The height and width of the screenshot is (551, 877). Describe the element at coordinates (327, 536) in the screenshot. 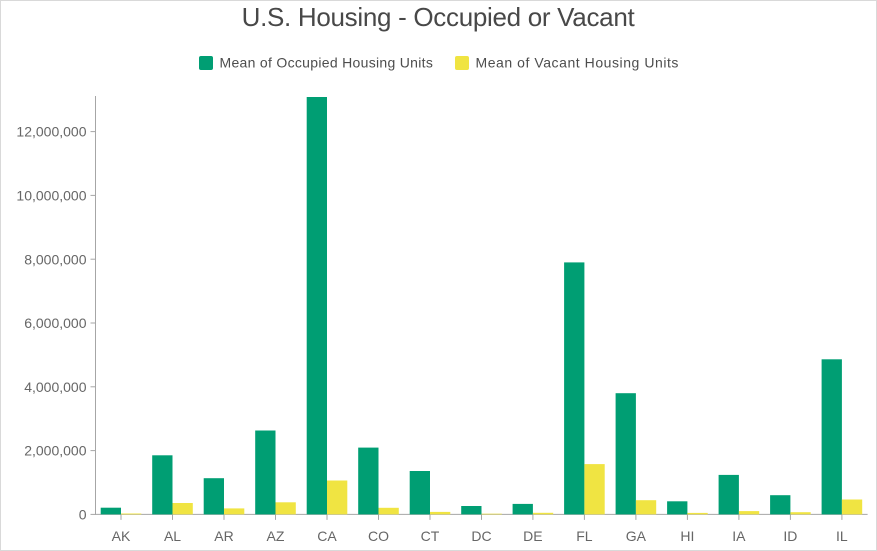

I see `svg-text: CA` at that location.